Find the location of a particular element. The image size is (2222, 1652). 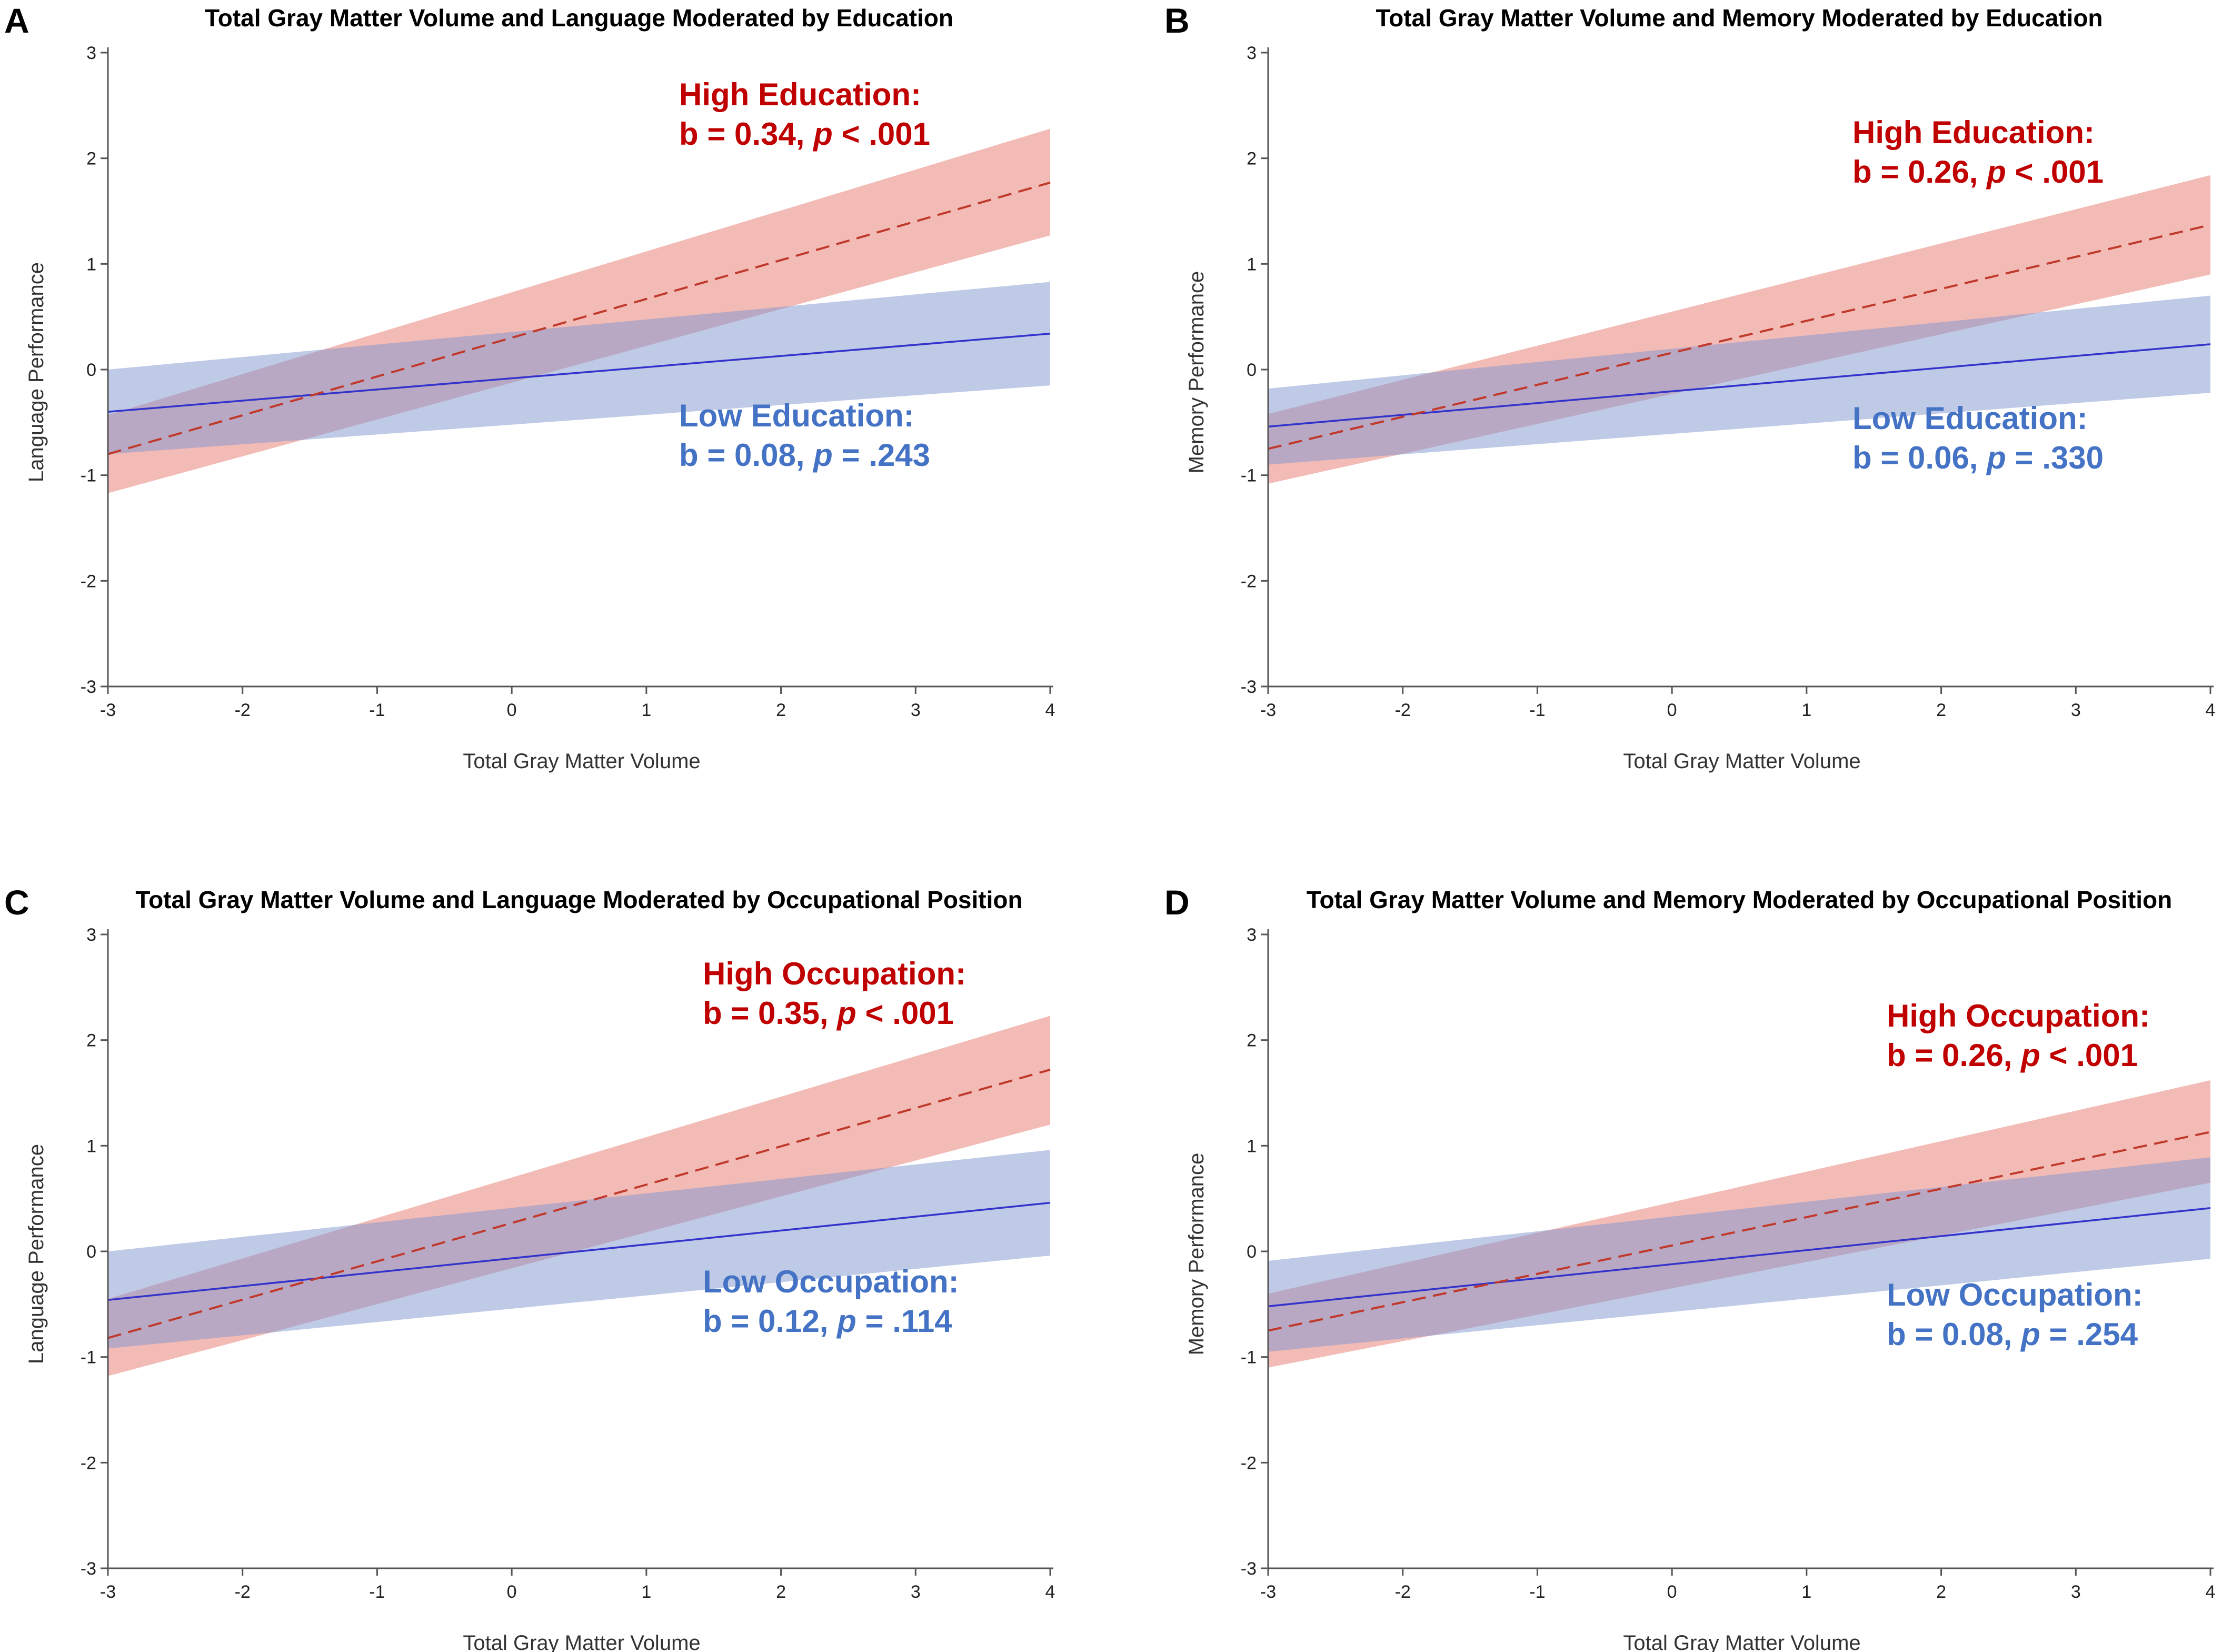

annotation-low-stat: b = 0.08, p = .254 is located at coordinates (2012, 1334).